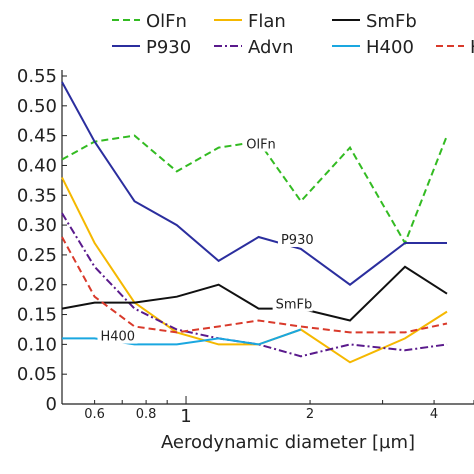 The image size is (474, 474). I want to click on inline-label-smfb: SmFb, so click(294, 304).